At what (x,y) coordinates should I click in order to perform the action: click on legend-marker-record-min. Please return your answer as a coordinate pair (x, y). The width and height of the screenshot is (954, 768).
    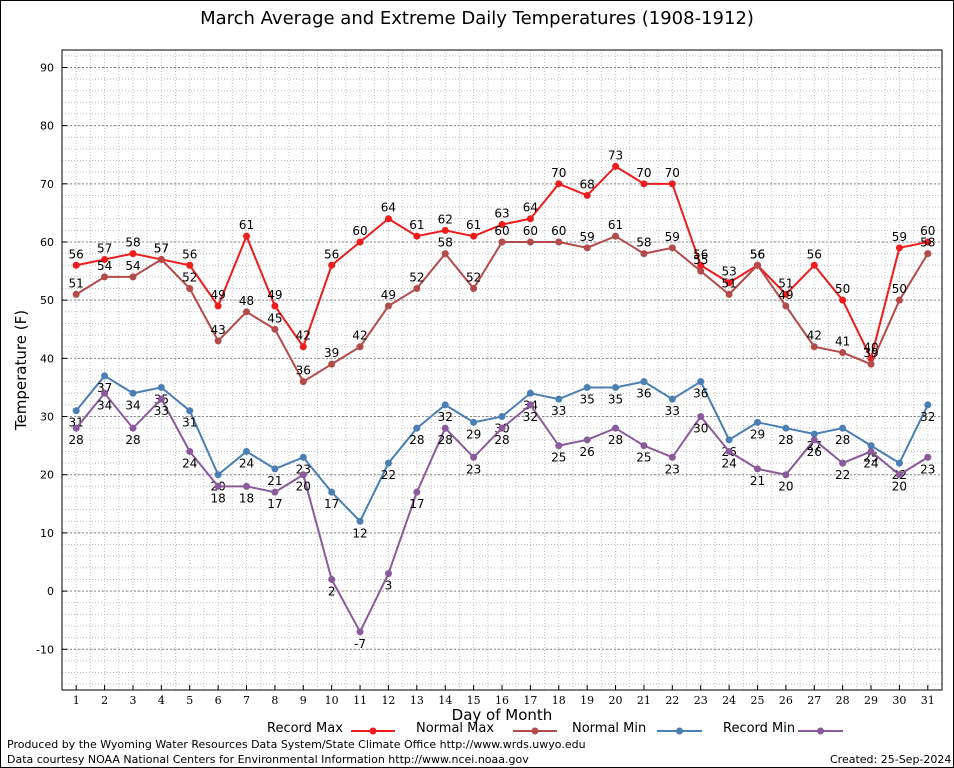
    Looking at the image, I should click on (820, 731).